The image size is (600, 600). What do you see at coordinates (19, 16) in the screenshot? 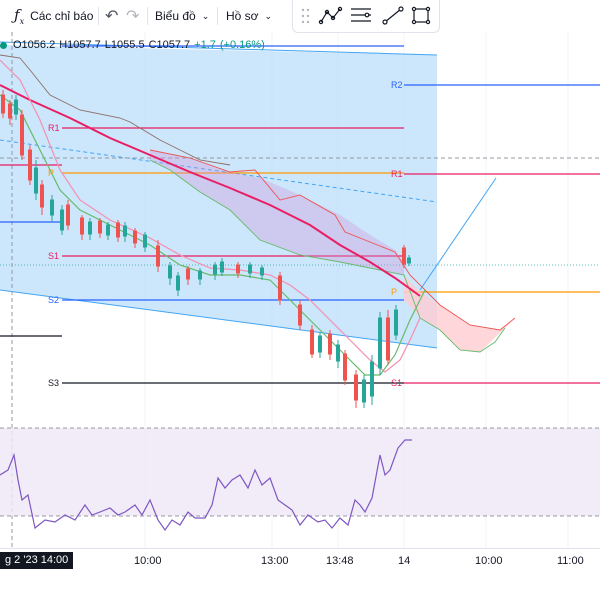
I see `function-icon: ƒx` at bounding box center [19, 16].